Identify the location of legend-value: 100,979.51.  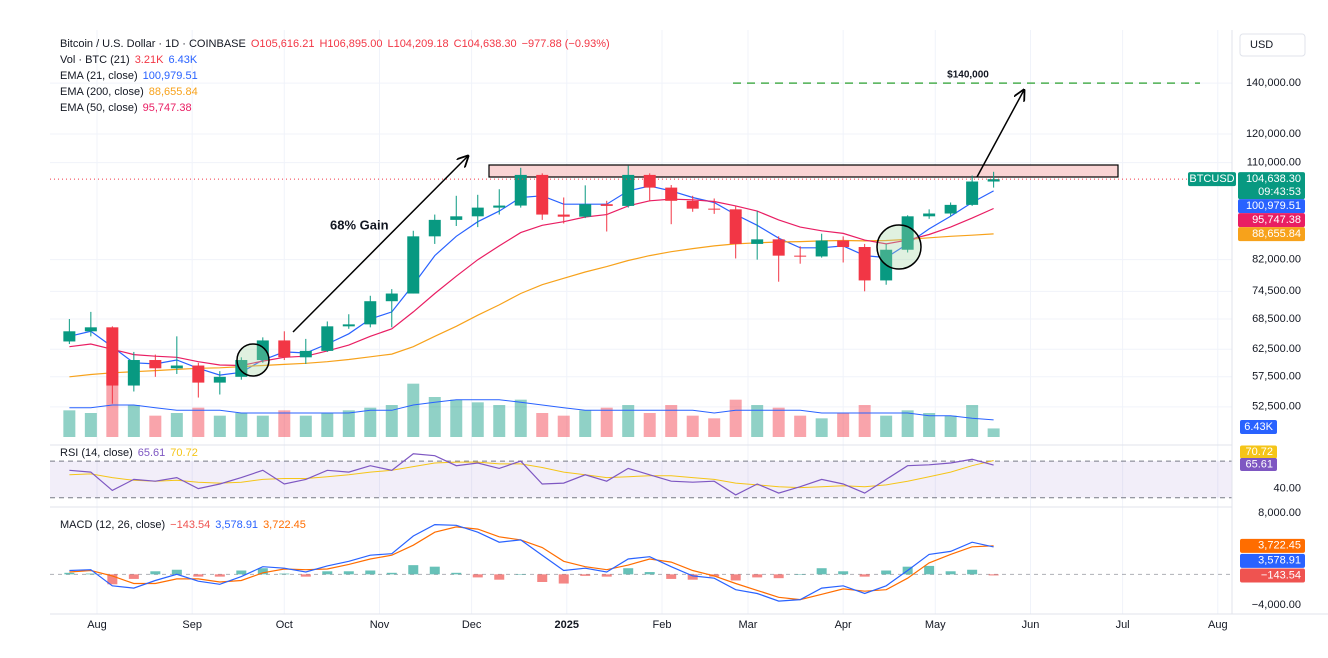
(170, 76).